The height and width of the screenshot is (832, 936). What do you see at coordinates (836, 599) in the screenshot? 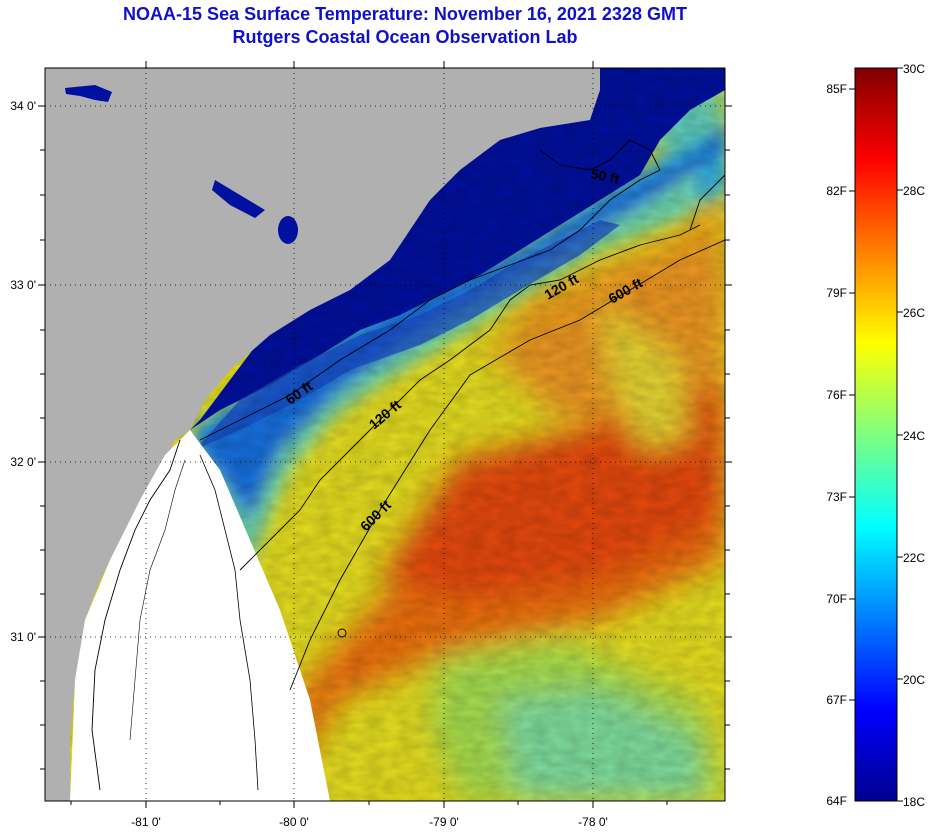
I see `colorbar-f-label: 70F` at bounding box center [836, 599].